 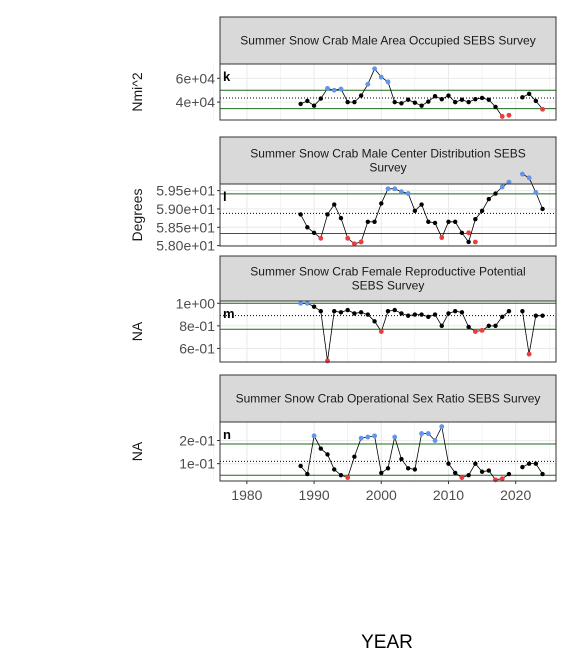 What do you see at coordinates (448, 495) in the screenshot?
I see `x-tick-label: 2010` at bounding box center [448, 495].